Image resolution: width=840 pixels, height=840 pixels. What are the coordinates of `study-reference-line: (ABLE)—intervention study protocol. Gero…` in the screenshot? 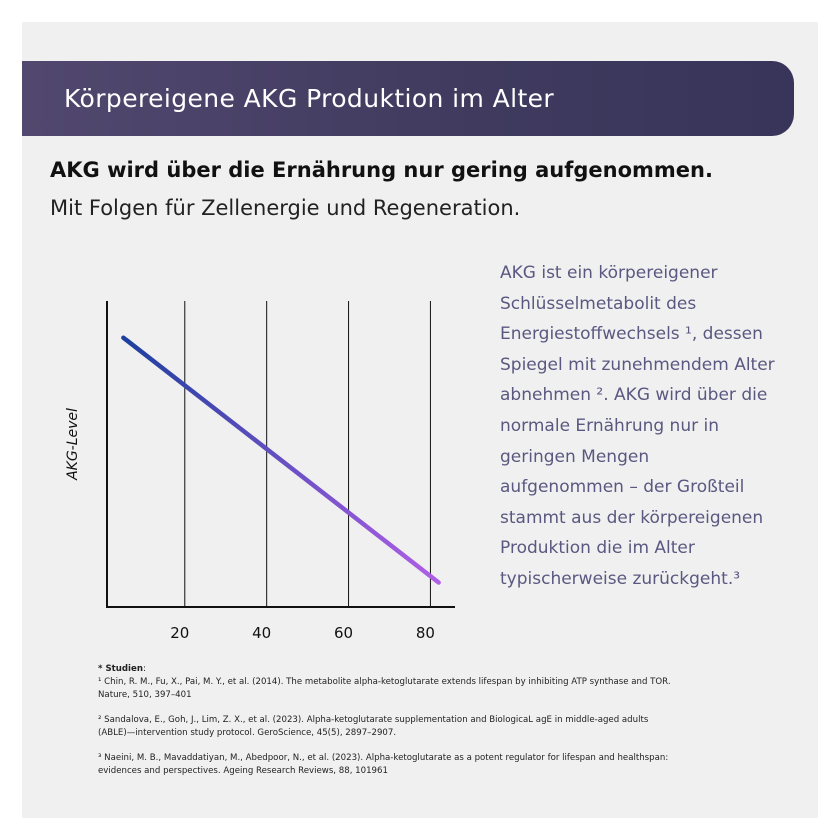 It's located at (247, 733).